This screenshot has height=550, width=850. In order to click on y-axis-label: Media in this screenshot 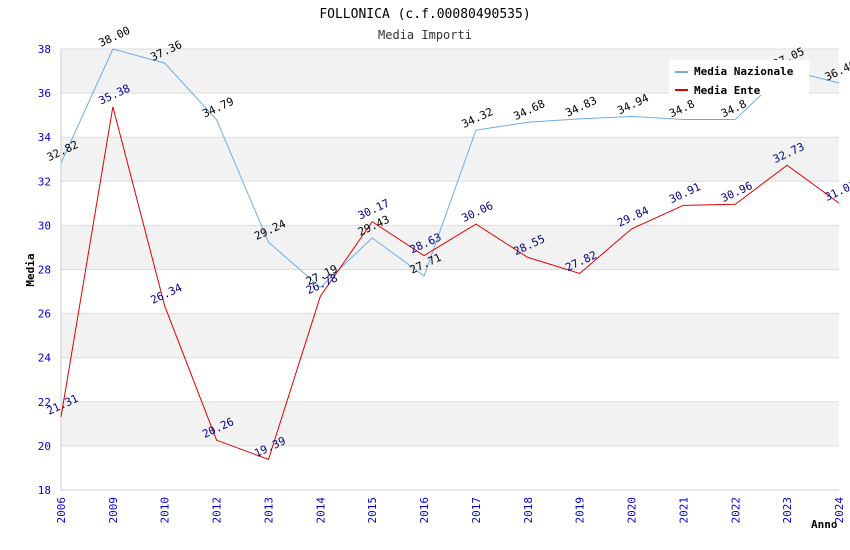, I will do `click(30, 269)`.